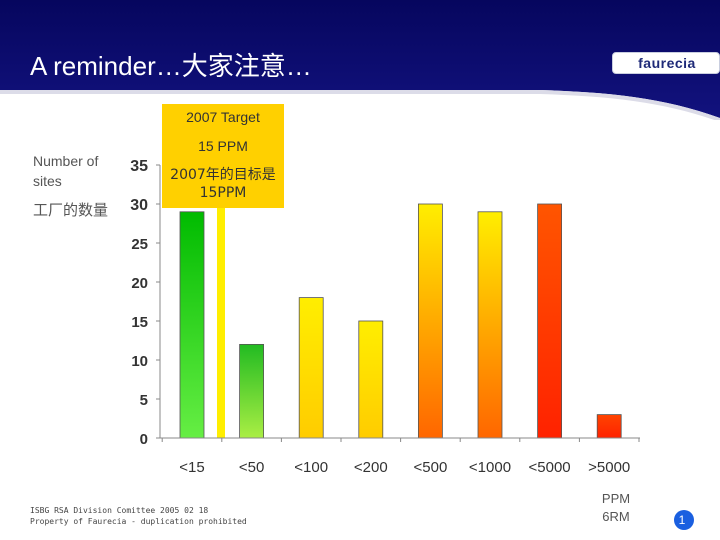 The width and height of the screenshot is (720, 540). I want to click on target-callout: 2007 Target 15 PPM 2007年的目标是15PPM, so click(223, 156).